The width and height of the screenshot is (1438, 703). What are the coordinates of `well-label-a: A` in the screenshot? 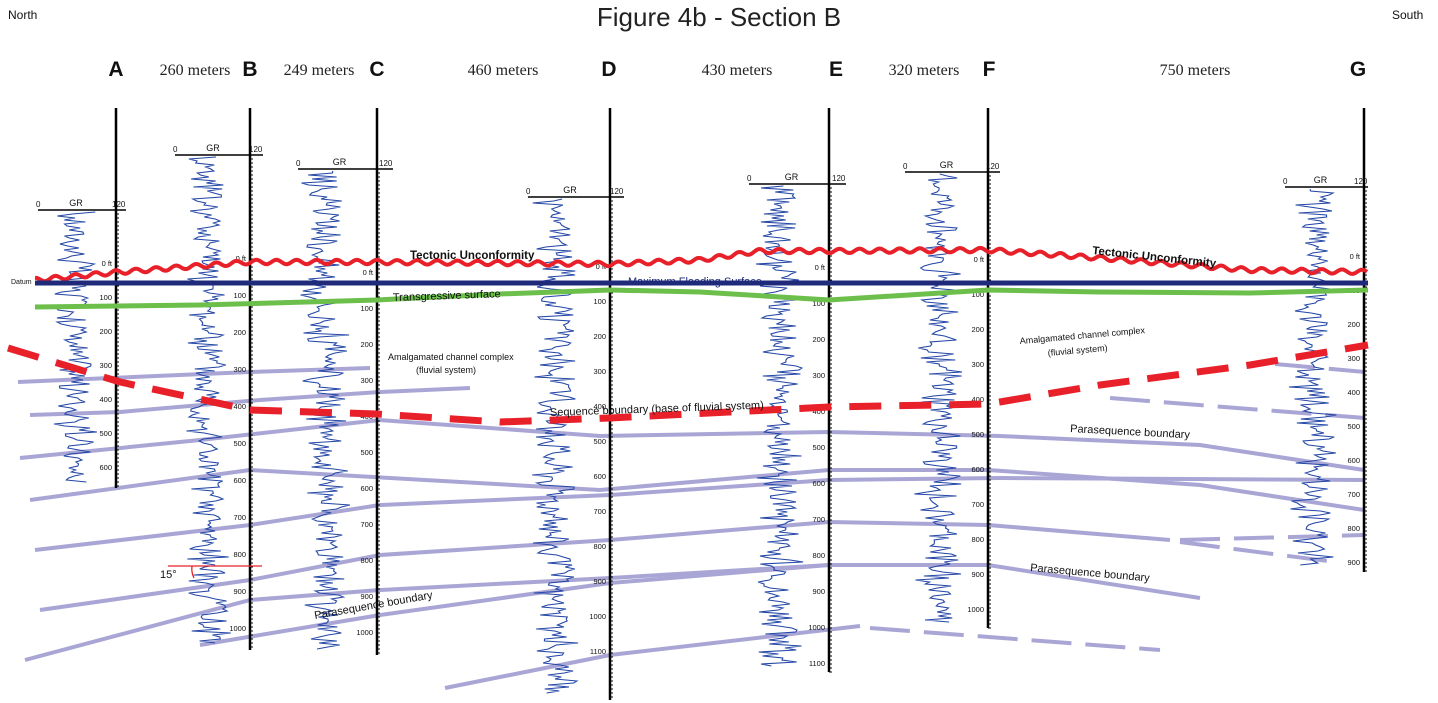 It's located at (116, 69).